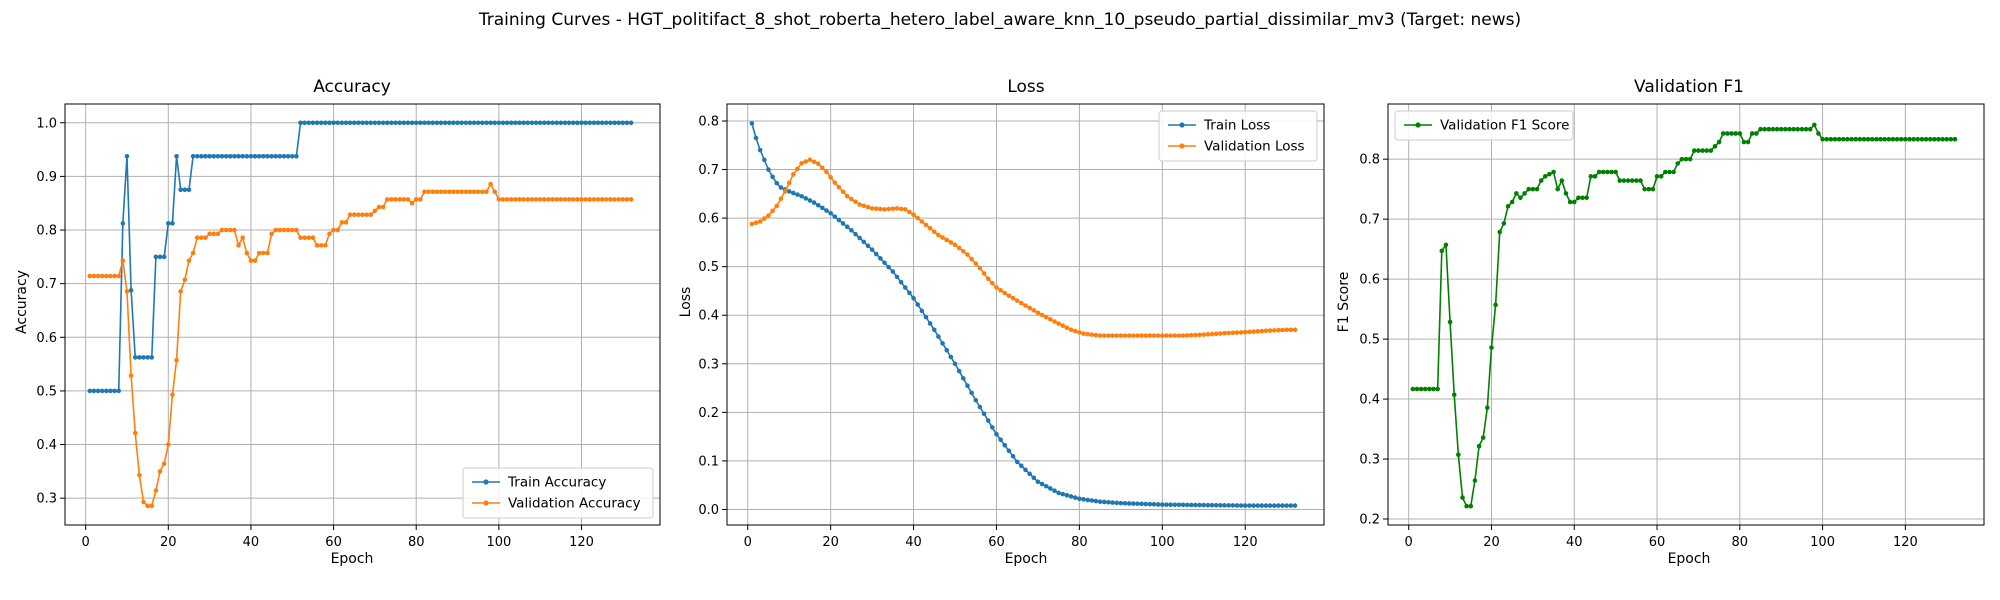 Image resolution: width=2000 pixels, height=600 pixels. What do you see at coordinates (352, 559) in the screenshot?
I see `accuracy-xlabel: Epoch` at bounding box center [352, 559].